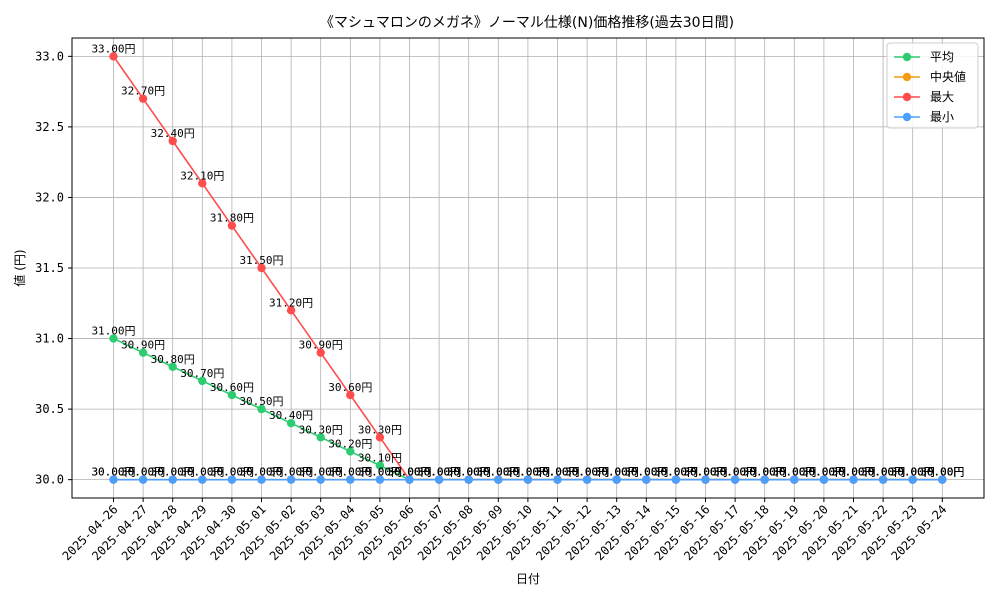 The image size is (1000, 600). Describe the element at coordinates (942, 117) in the screenshot. I see `legend-label: 最小` at that location.